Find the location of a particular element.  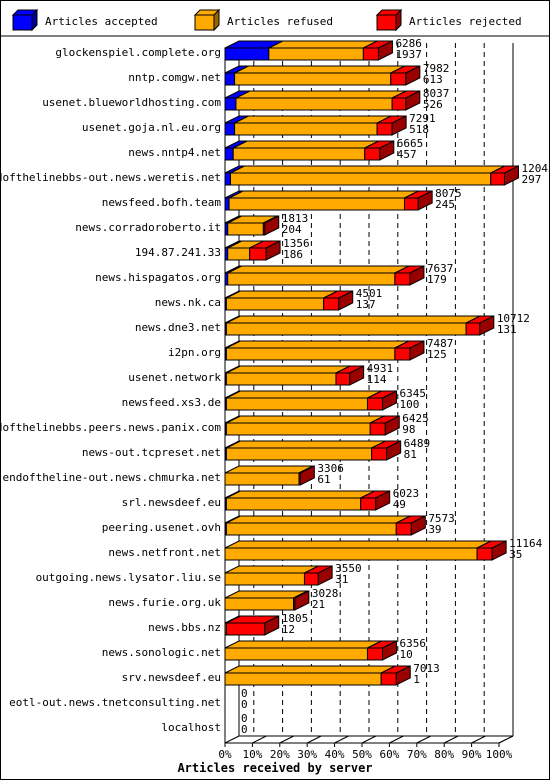

data-label-total: 12043 is located at coordinates (535, 168).